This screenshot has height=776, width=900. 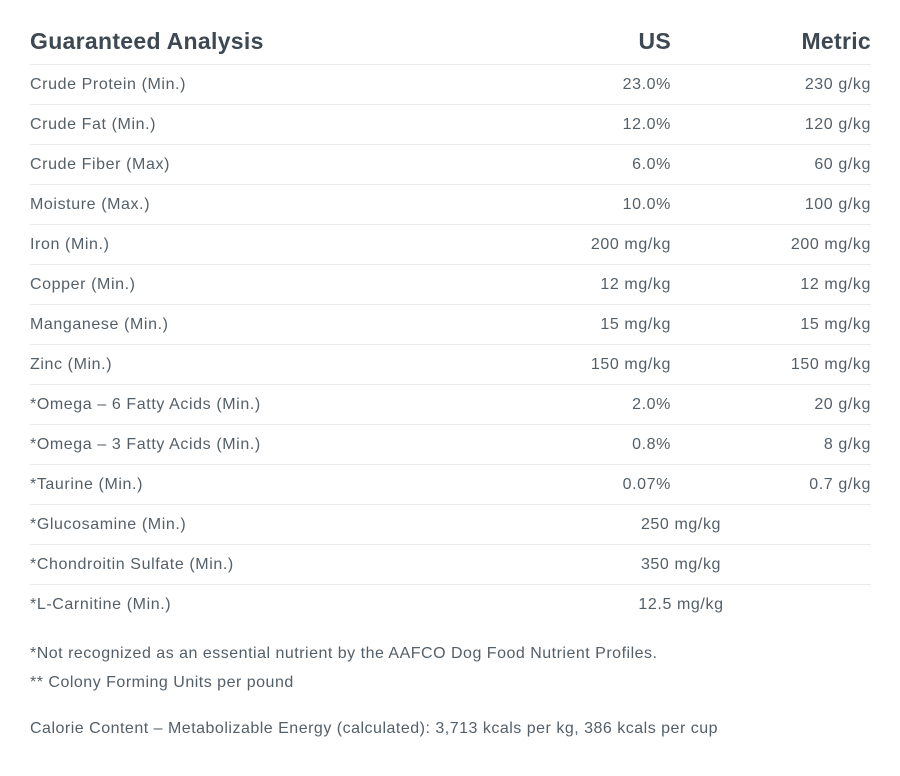 What do you see at coordinates (450, 245) in the screenshot?
I see `table-row: Iron (Min.) 200 mg/kg 200 mg/kg` at bounding box center [450, 245].